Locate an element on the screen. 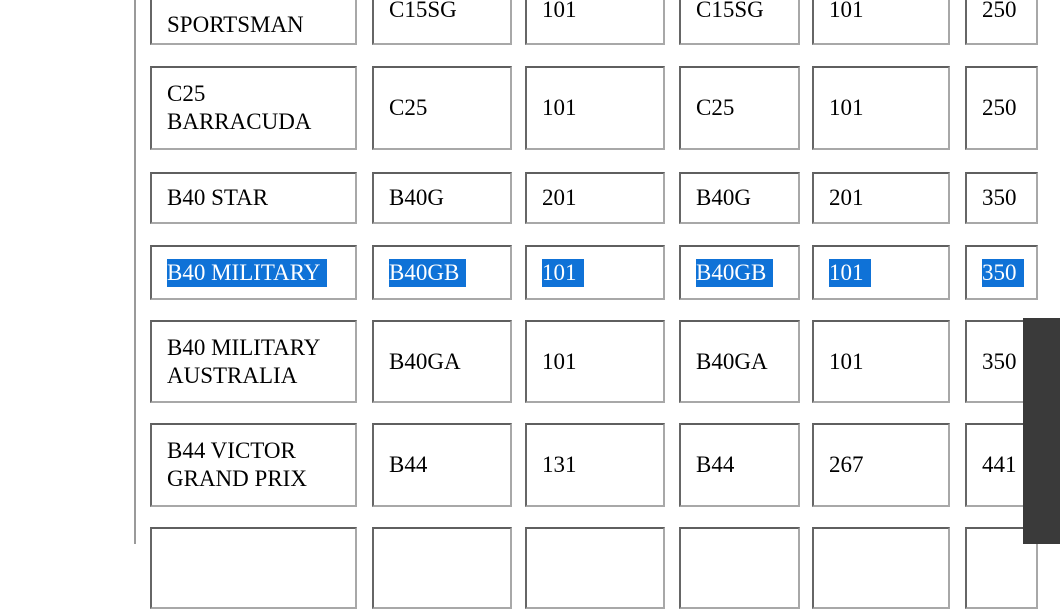 Image resolution: width=1060 pixels, height=609 pixels. table-row: C25 BARRACUDA C25 101 C25 101 250 is located at coordinates (595, 108).